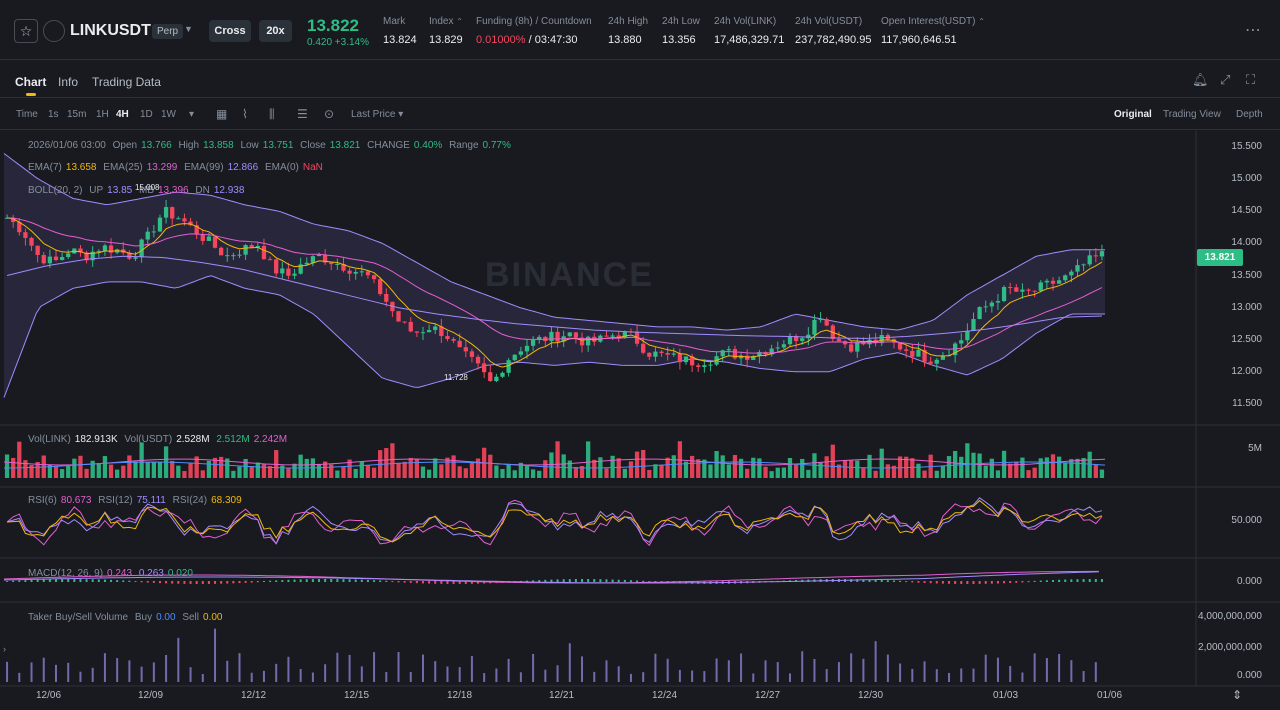  What do you see at coordinates (192, 114) in the screenshot?
I see `interval-dropdown-chevron-icon: ▾` at bounding box center [192, 114].